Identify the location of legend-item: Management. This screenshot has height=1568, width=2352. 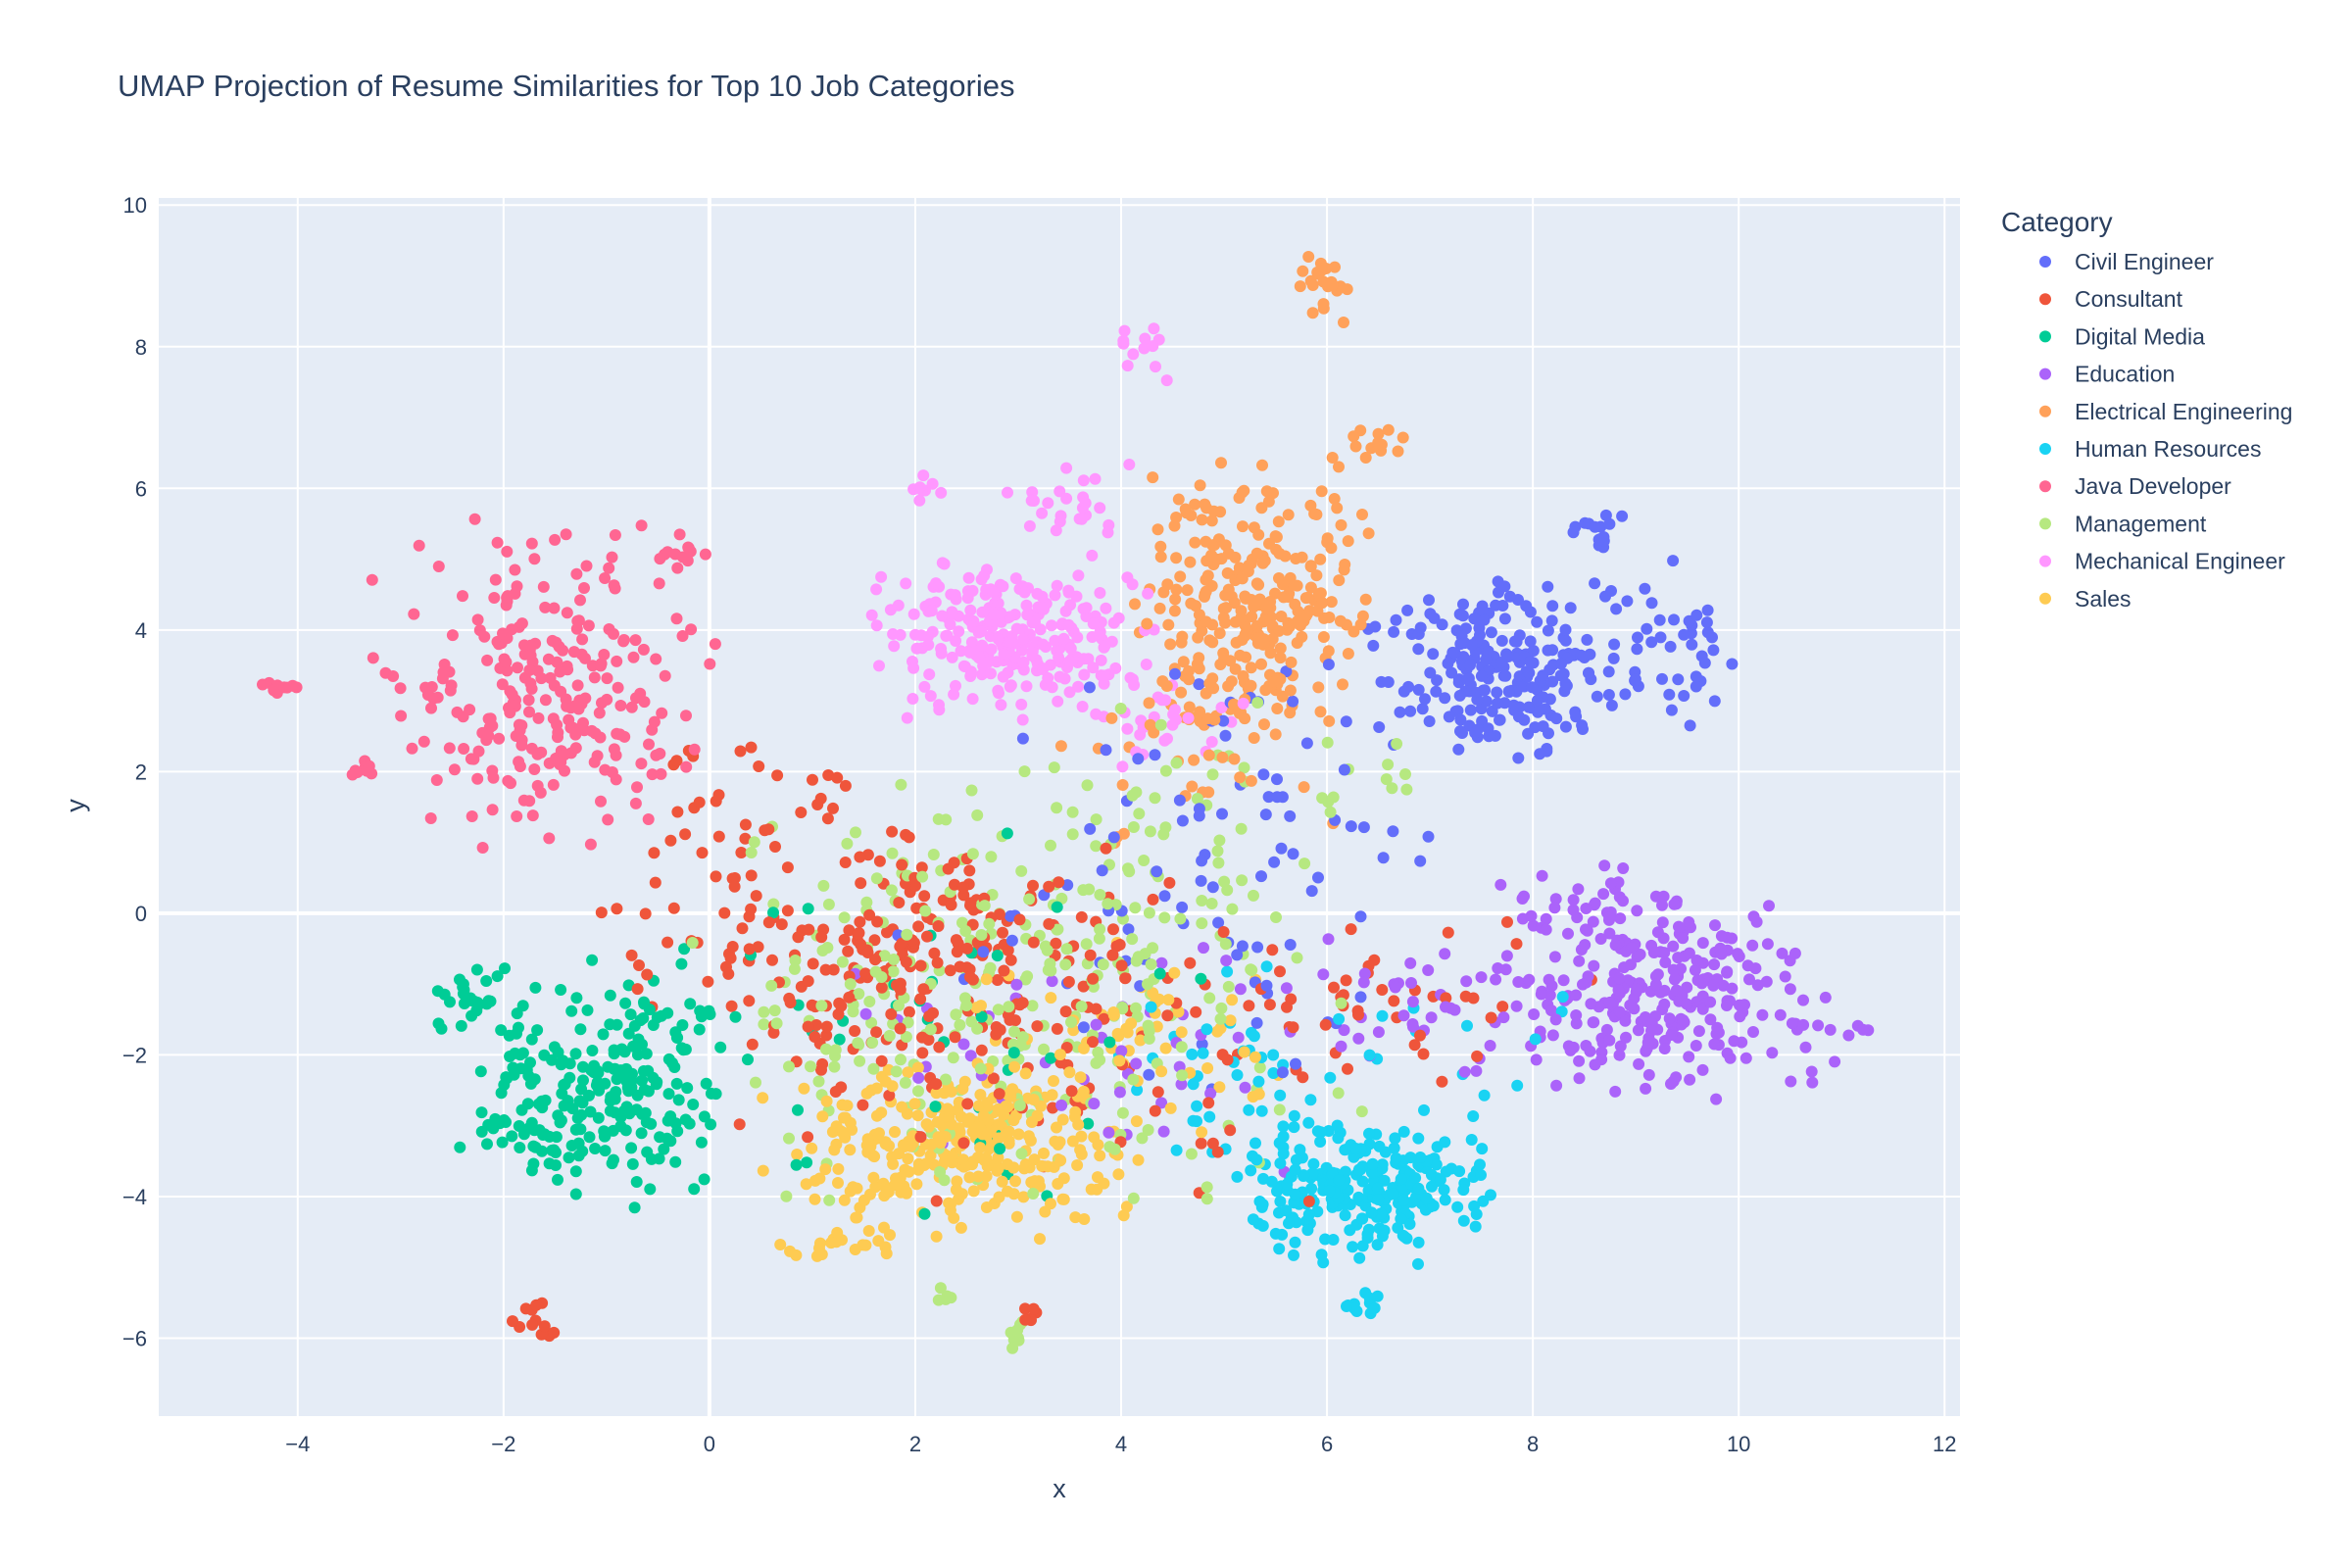
(2123, 523).